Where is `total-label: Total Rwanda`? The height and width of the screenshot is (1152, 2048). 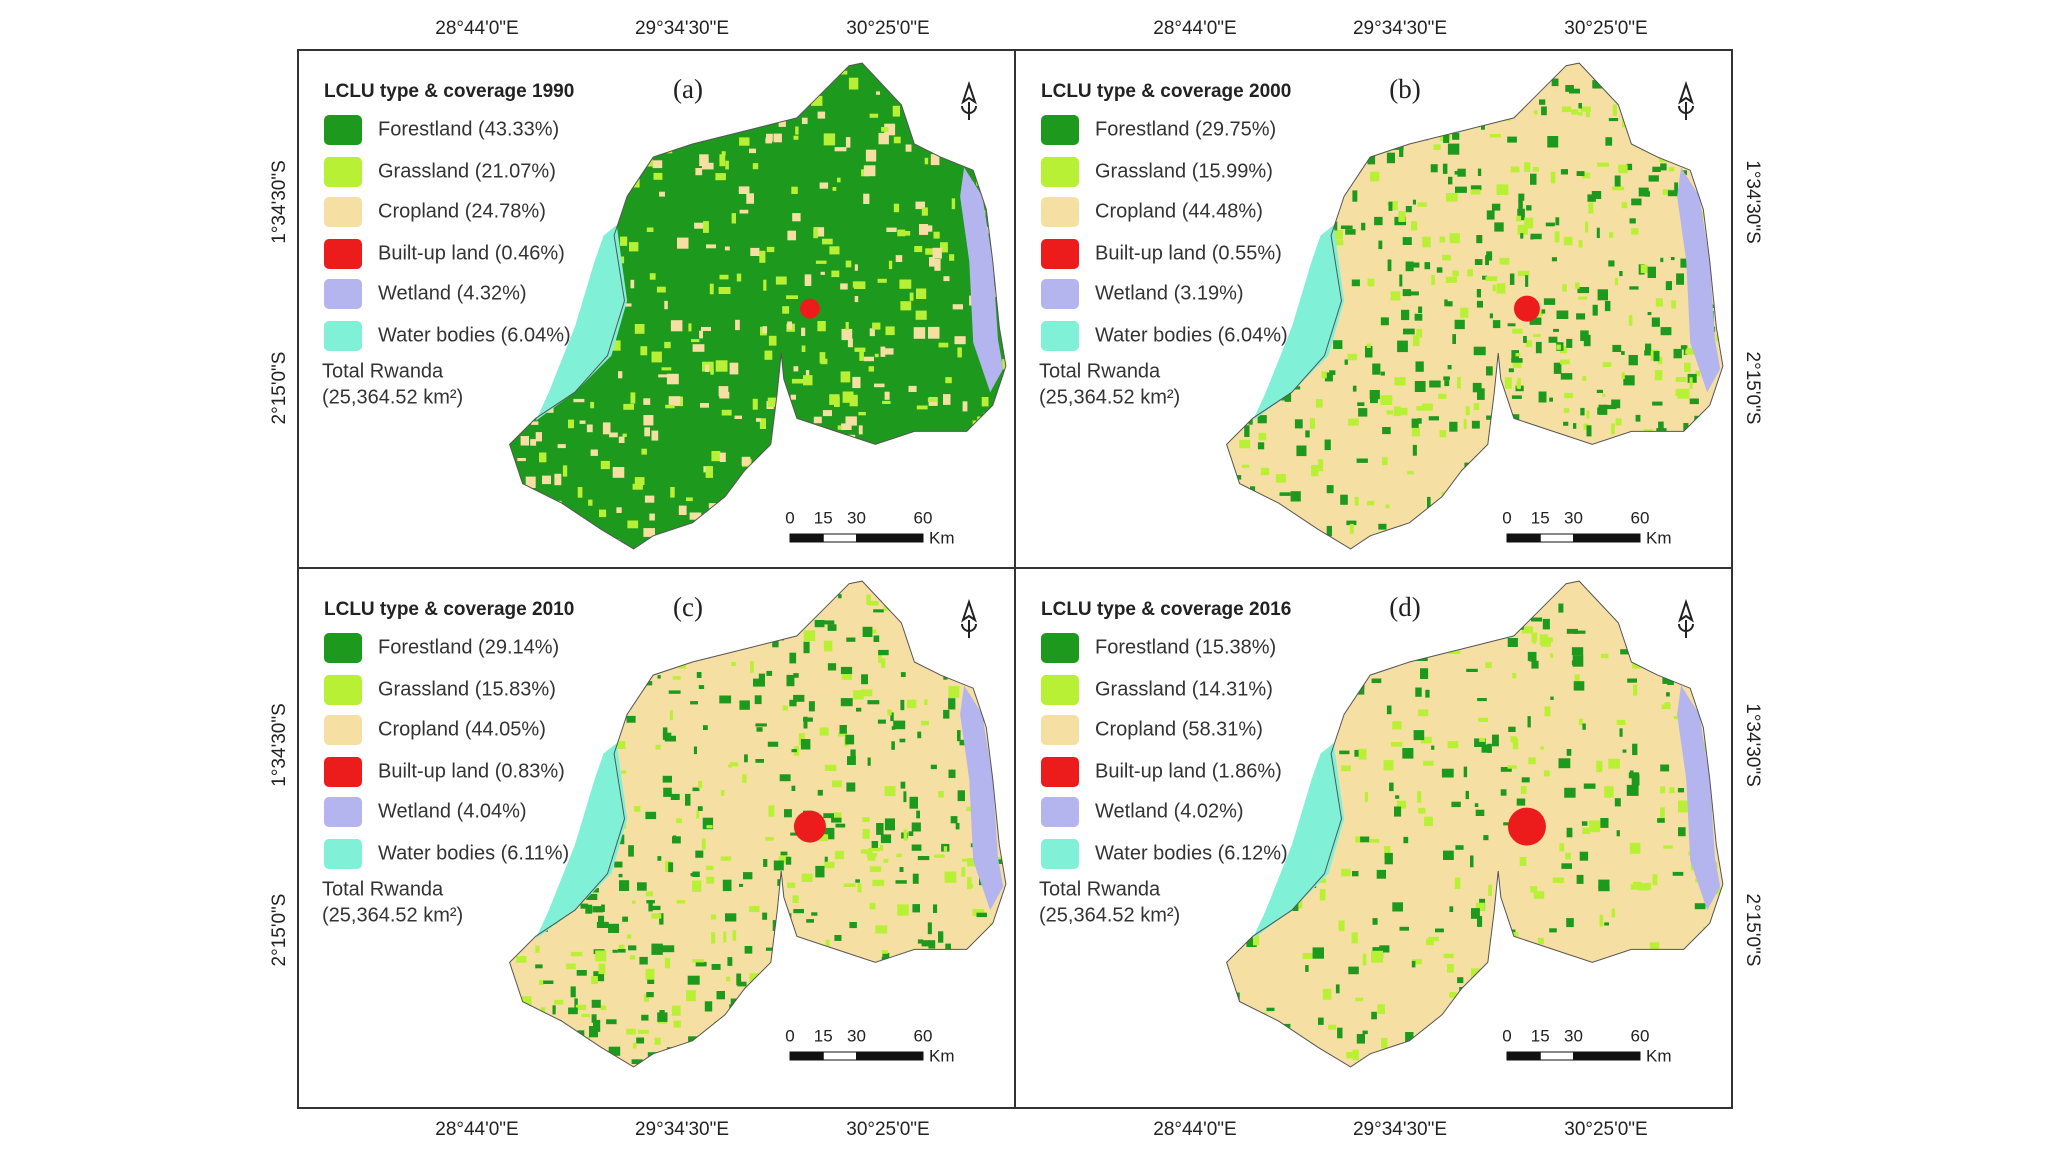
total-label: Total Rwanda is located at coordinates (383, 371).